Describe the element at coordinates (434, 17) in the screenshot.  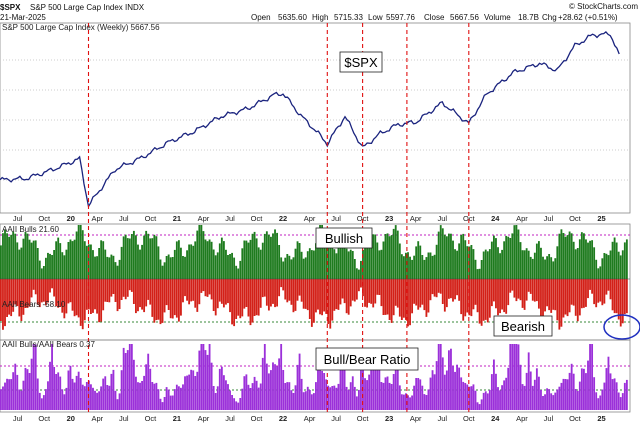
I see `close-label: Close` at that location.